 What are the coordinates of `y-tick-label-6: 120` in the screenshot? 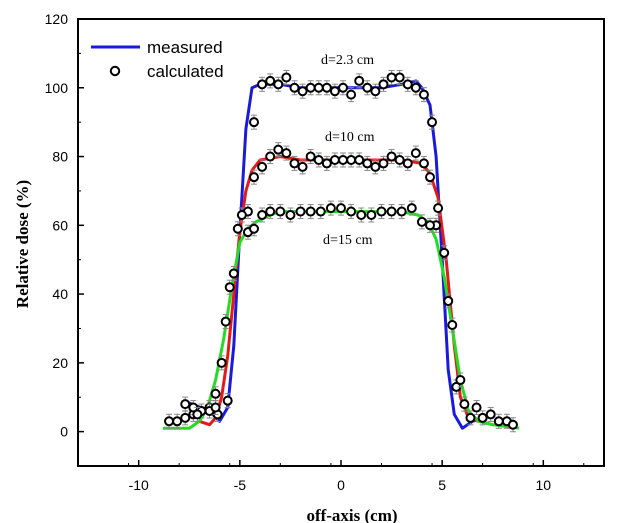 It's located at (57, 19).